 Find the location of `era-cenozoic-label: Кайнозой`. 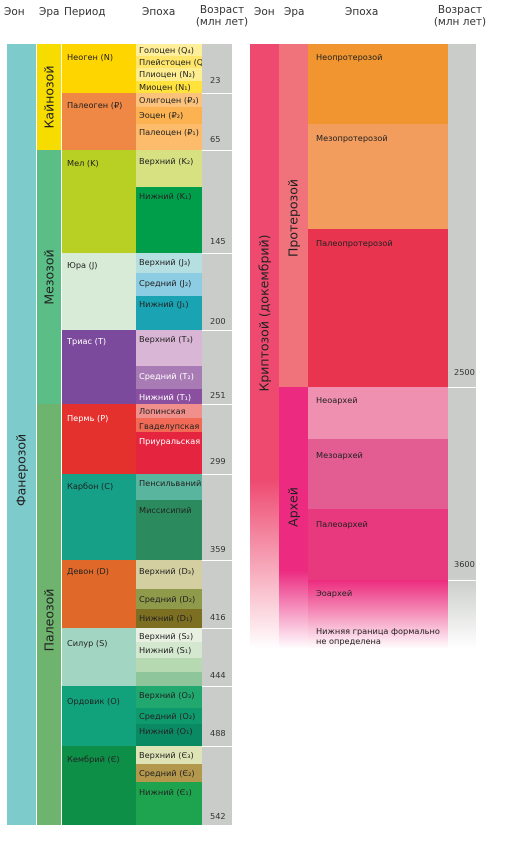

era-cenozoic-label: Кайнозой is located at coordinates (49, 97).